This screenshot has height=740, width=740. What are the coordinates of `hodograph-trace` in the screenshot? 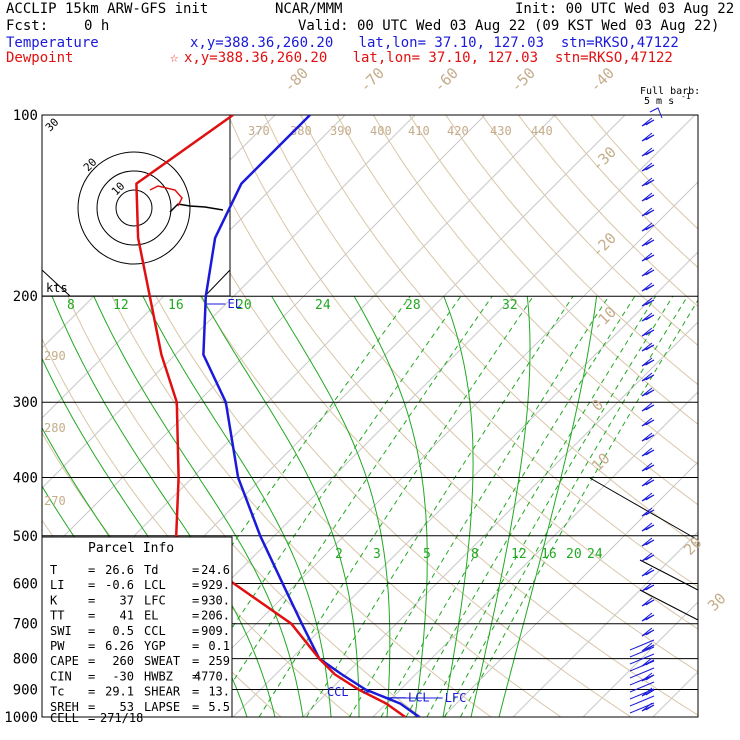 It's located at (196, 208).